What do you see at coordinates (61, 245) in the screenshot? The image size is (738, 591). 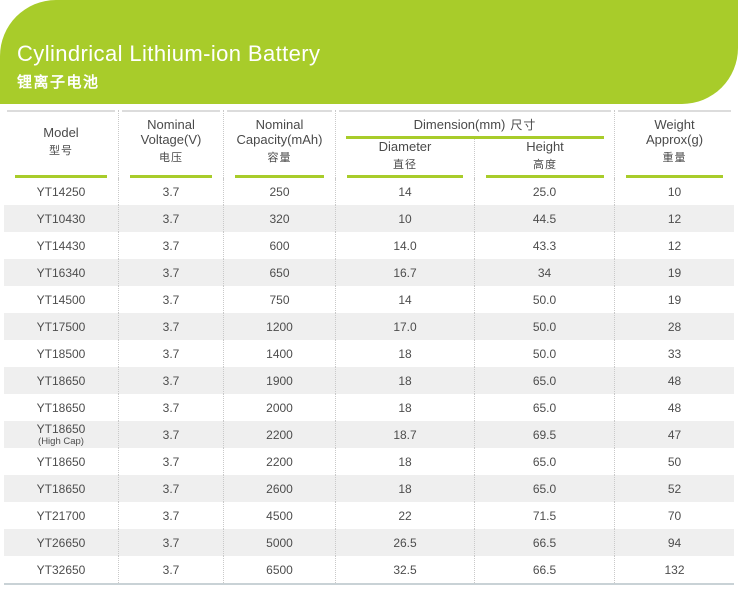 I see `cell-model: YT14430` at bounding box center [61, 245].